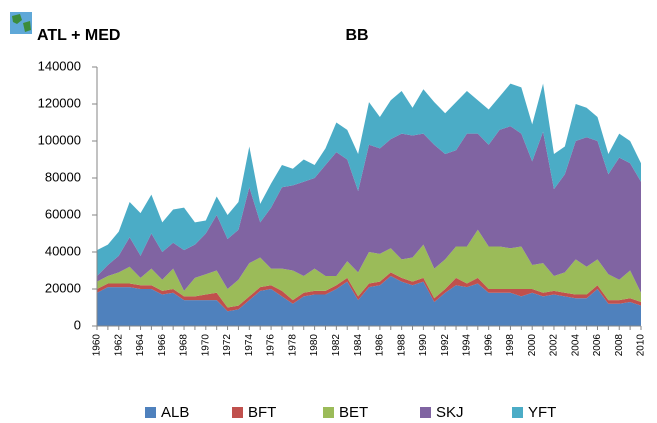 This screenshot has height=423, width=657. I want to click on legend-label: BET, so click(353, 412).